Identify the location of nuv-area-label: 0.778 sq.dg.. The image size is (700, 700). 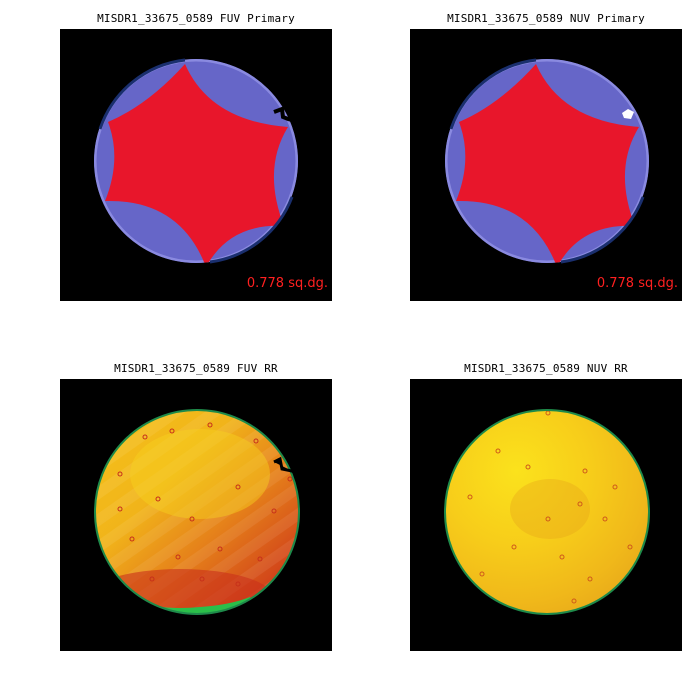
(637, 283).